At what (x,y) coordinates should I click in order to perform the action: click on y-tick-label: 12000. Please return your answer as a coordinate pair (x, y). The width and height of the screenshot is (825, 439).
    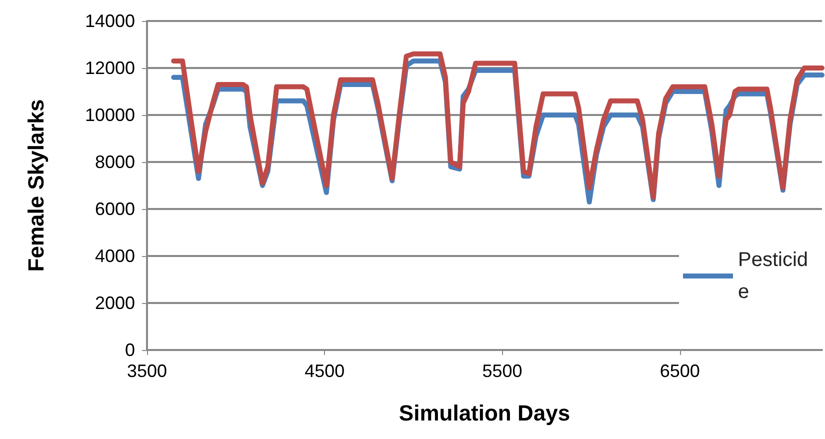
    Looking at the image, I should click on (109, 68).